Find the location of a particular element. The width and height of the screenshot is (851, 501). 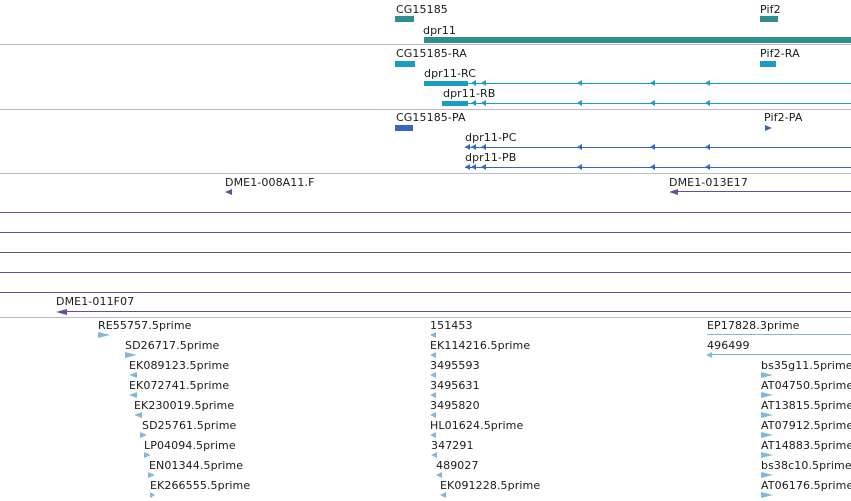

clone-feature-dme1-013e17 is located at coordinates (763, 191).